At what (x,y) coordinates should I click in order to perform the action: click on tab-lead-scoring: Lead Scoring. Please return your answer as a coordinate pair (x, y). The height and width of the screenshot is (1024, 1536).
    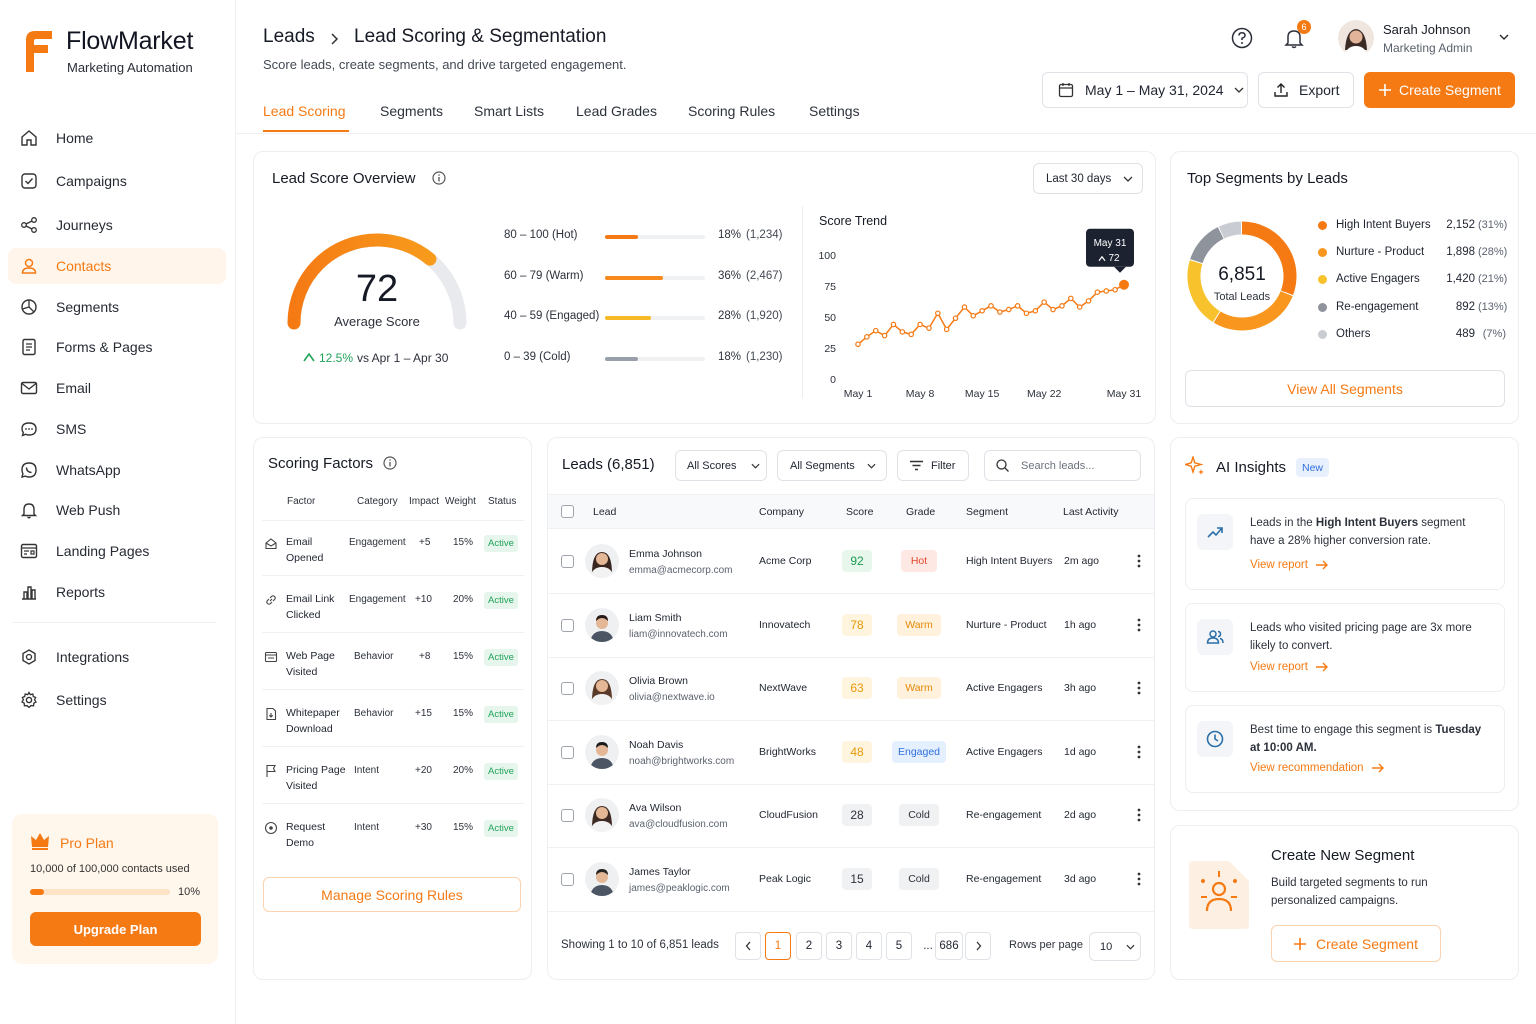
    Looking at the image, I should click on (304, 111).